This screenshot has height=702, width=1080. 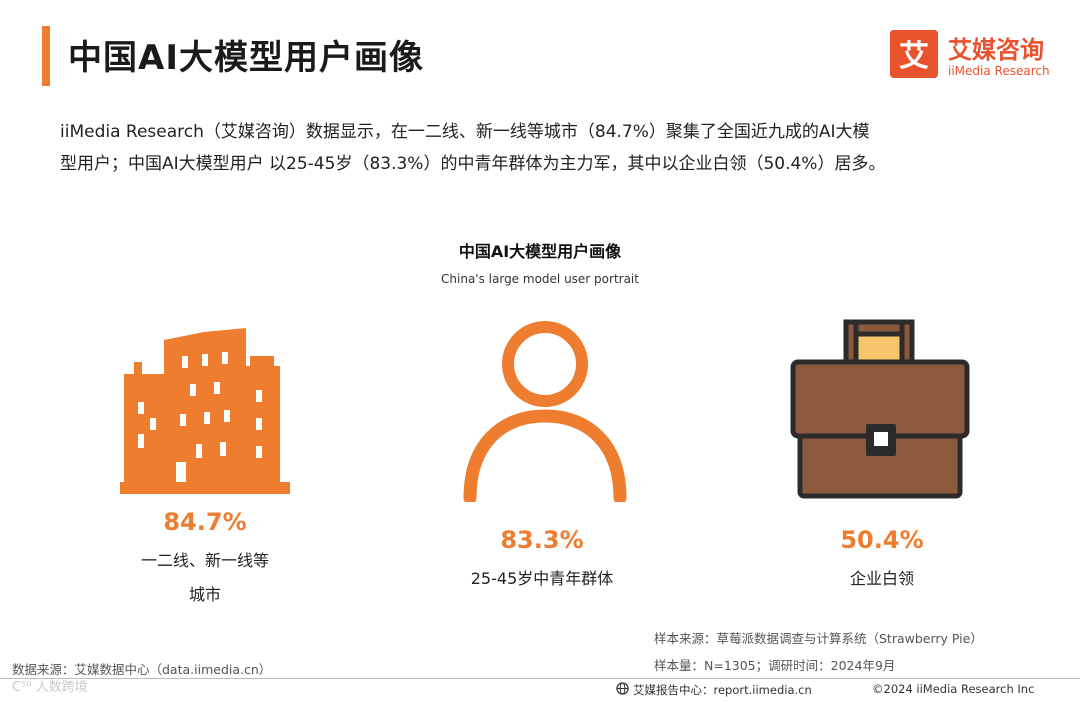 What do you see at coordinates (205, 578) in the screenshot?
I see `stat-label-city: 一二线、新一线等 城市` at bounding box center [205, 578].